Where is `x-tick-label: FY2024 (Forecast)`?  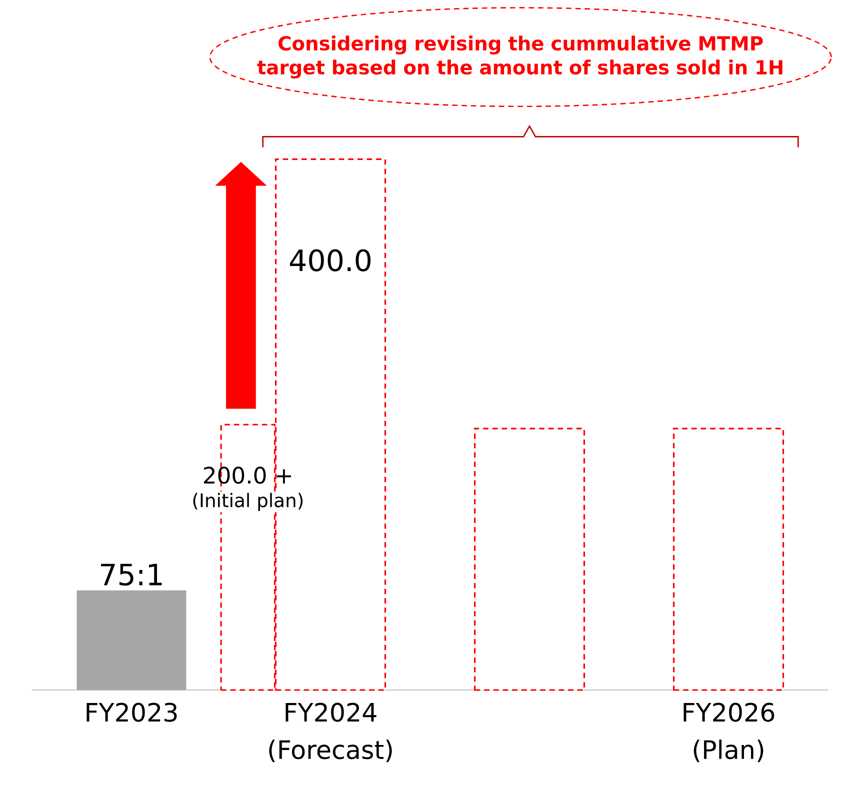 x-tick-label: FY2024 (Forecast) is located at coordinates (330, 732).